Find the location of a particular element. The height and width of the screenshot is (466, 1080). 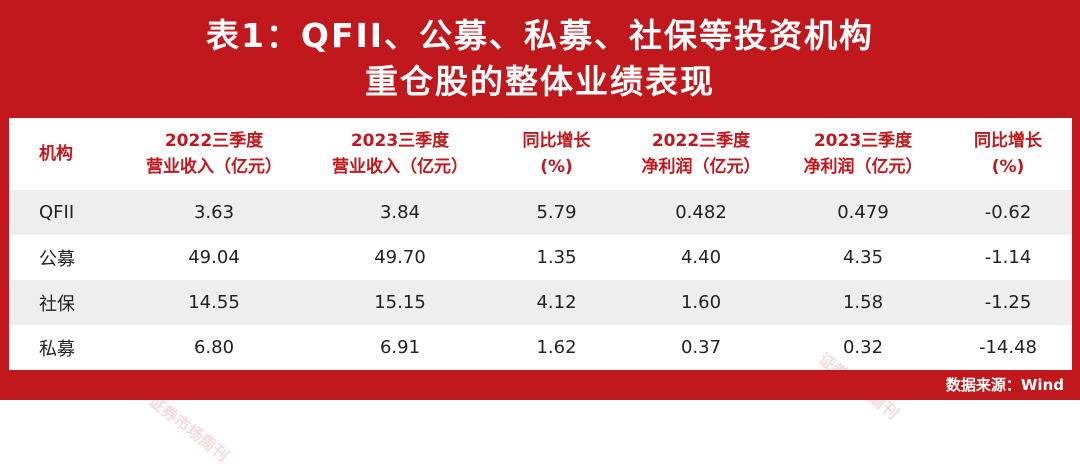

cell-profit-growth: -14.48 is located at coordinates (1008, 347).